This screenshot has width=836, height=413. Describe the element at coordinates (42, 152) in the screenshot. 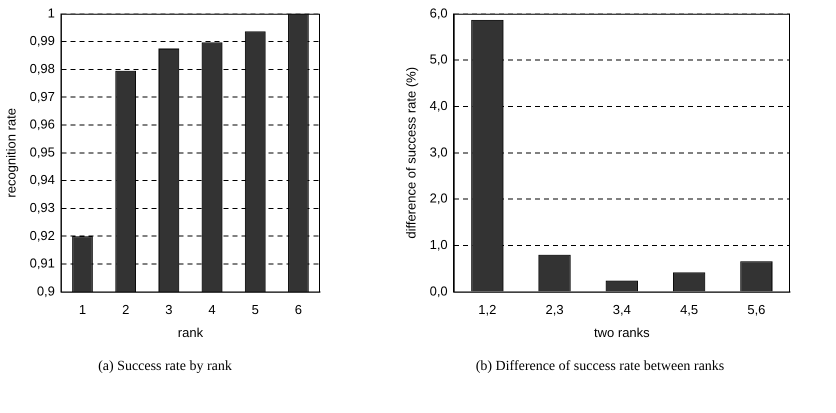

I see `y-tick-label: 0,95` at that location.